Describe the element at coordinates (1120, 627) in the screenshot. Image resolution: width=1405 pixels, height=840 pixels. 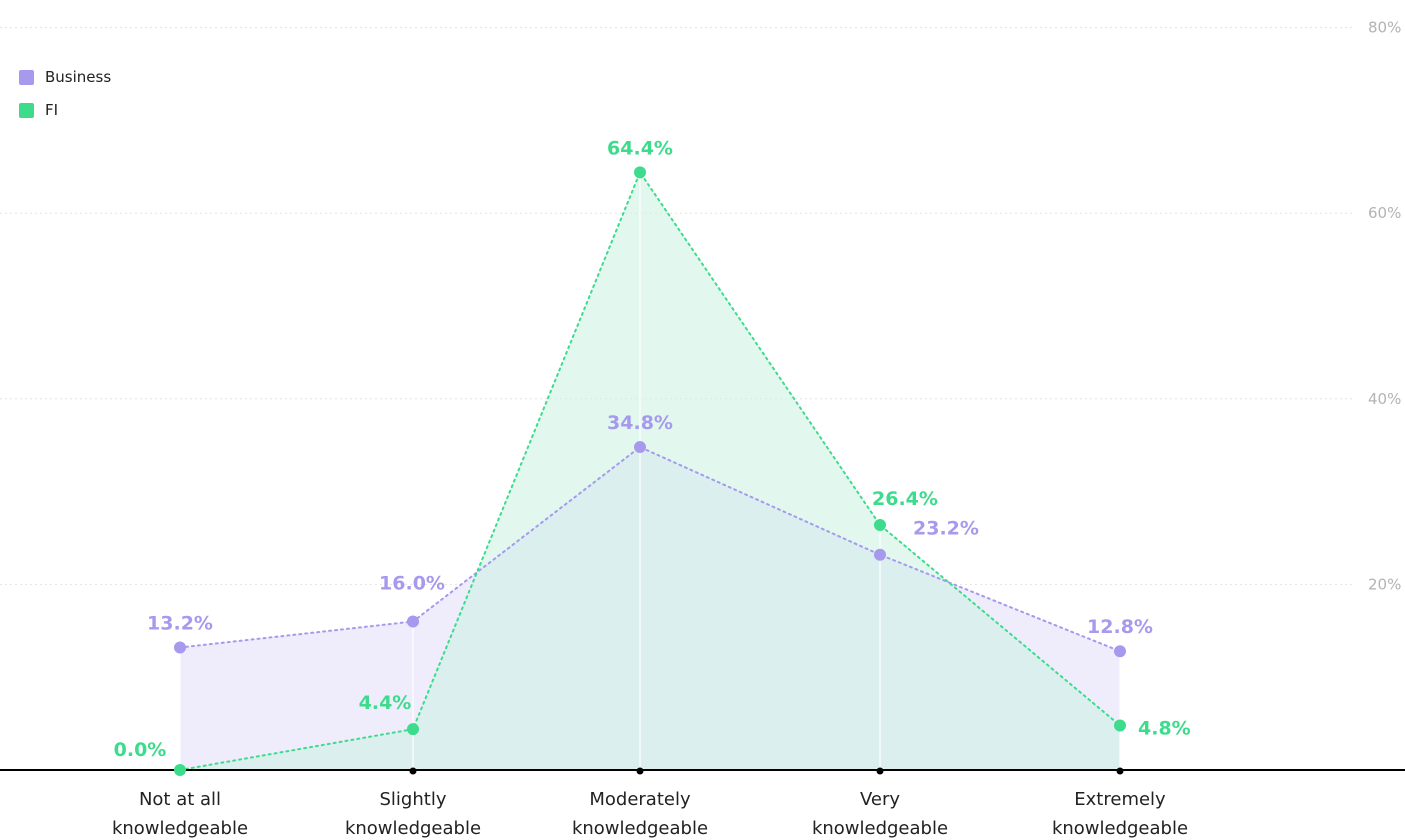
I see `data-label-business: 12.8%` at that location.